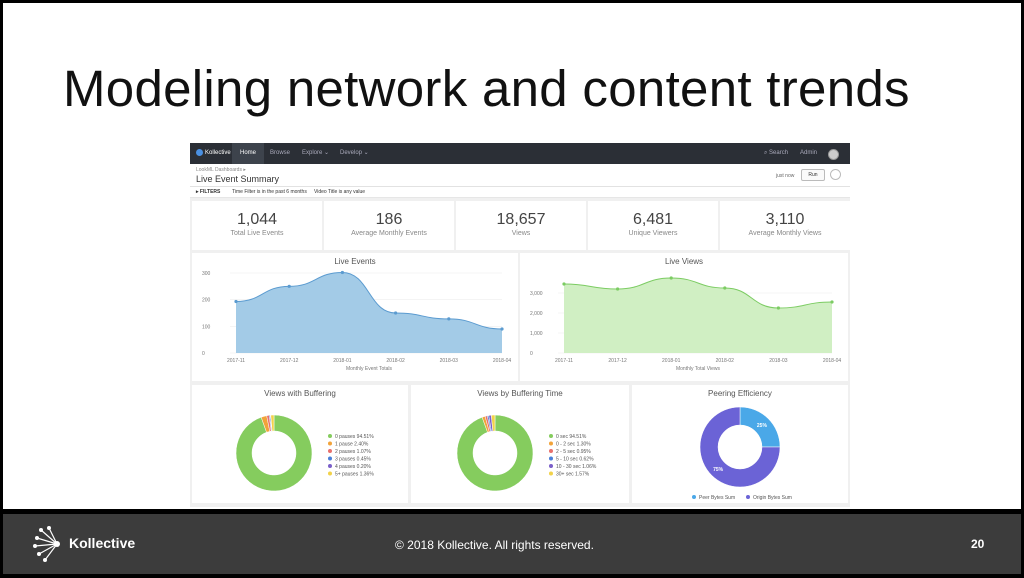 The height and width of the screenshot is (578, 1024). I want to click on time-filter: Time Filter is in the past 6 months, so click(269, 192).